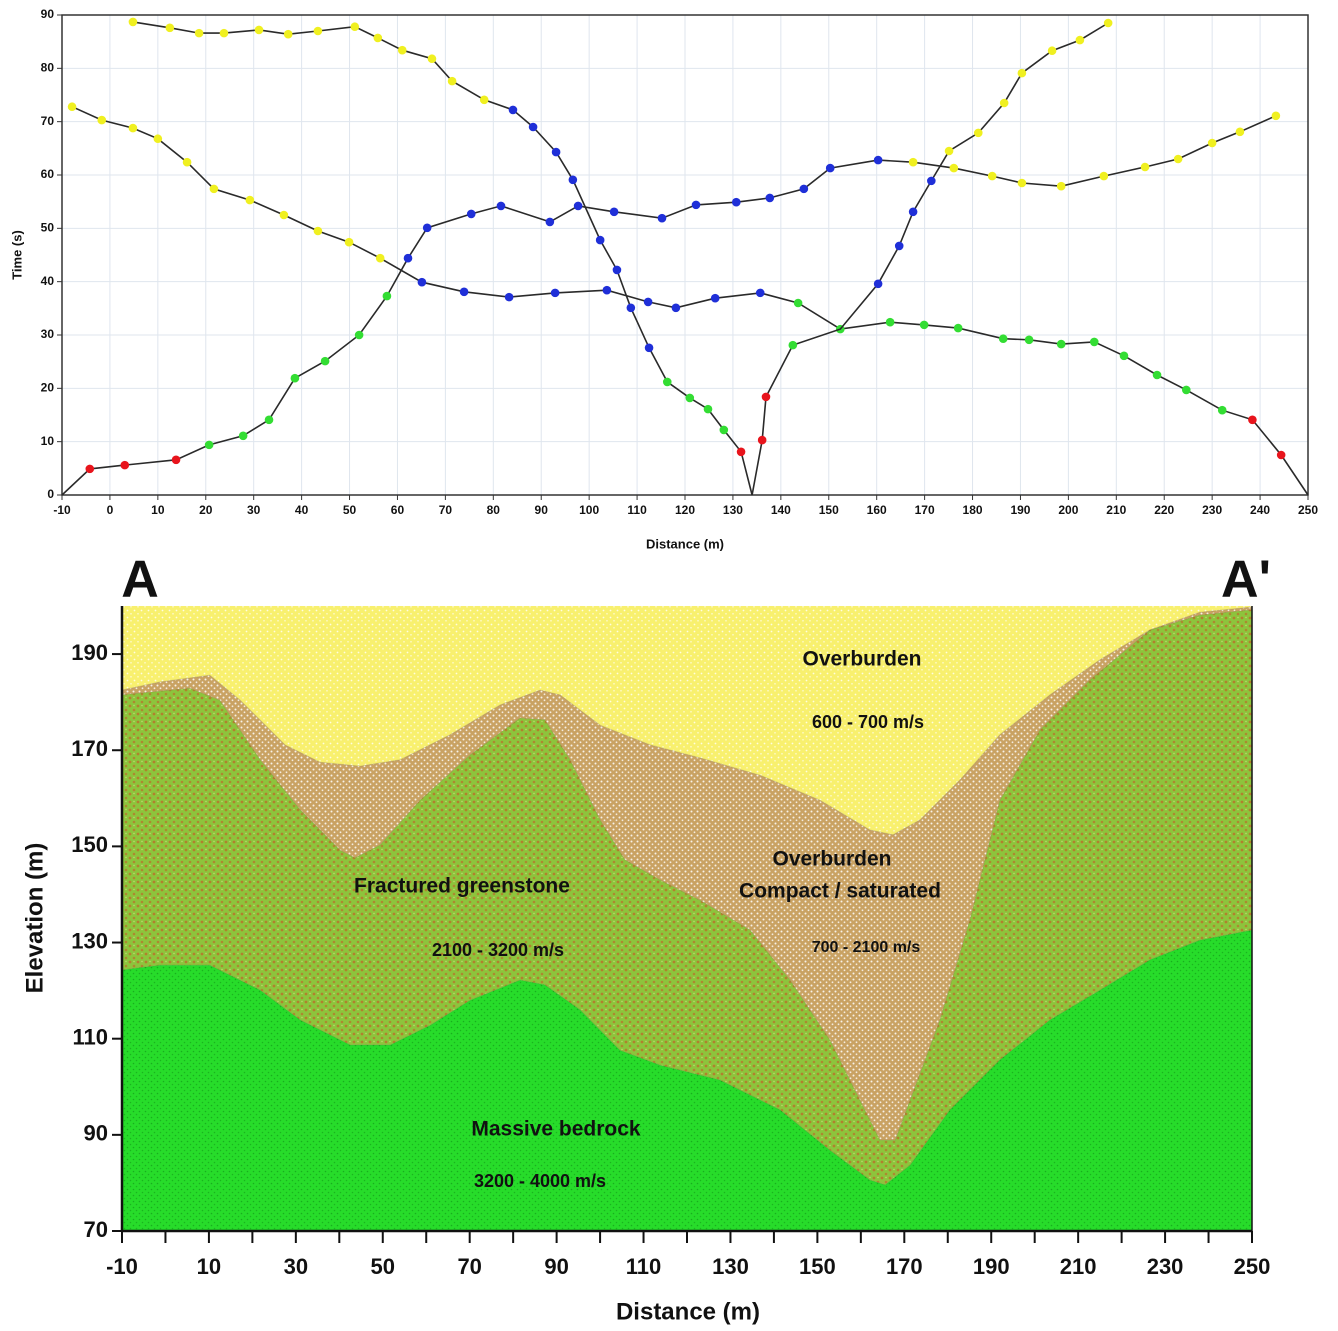  Describe the element at coordinates (140, 580) in the screenshot. I see `section-end-label: A` at that location.